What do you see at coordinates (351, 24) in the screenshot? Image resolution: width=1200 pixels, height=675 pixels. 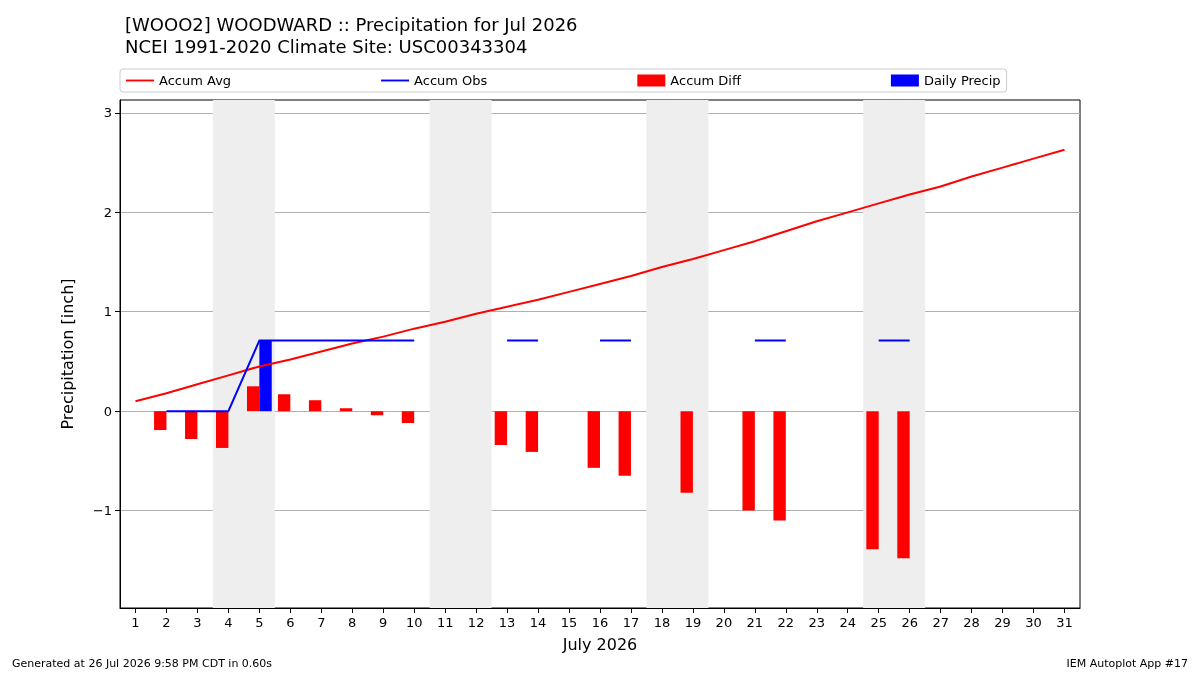 I see `chart-title: [WOOO2] WOODWARD :: Precipitation for Jul 2026` at bounding box center [351, 24].